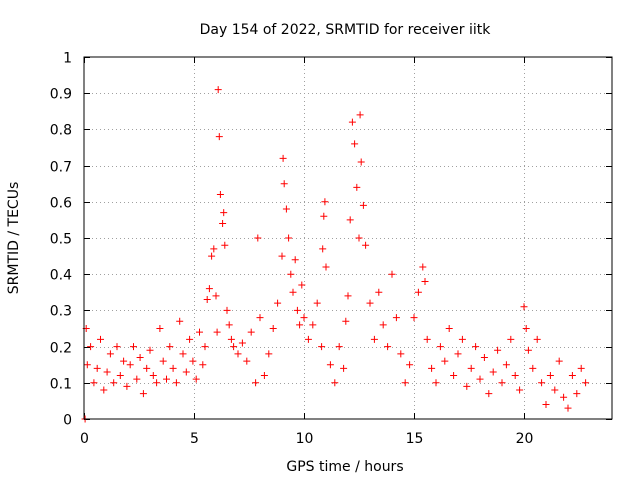  I want to click on x-tick-label: 0, so click(84, 439).